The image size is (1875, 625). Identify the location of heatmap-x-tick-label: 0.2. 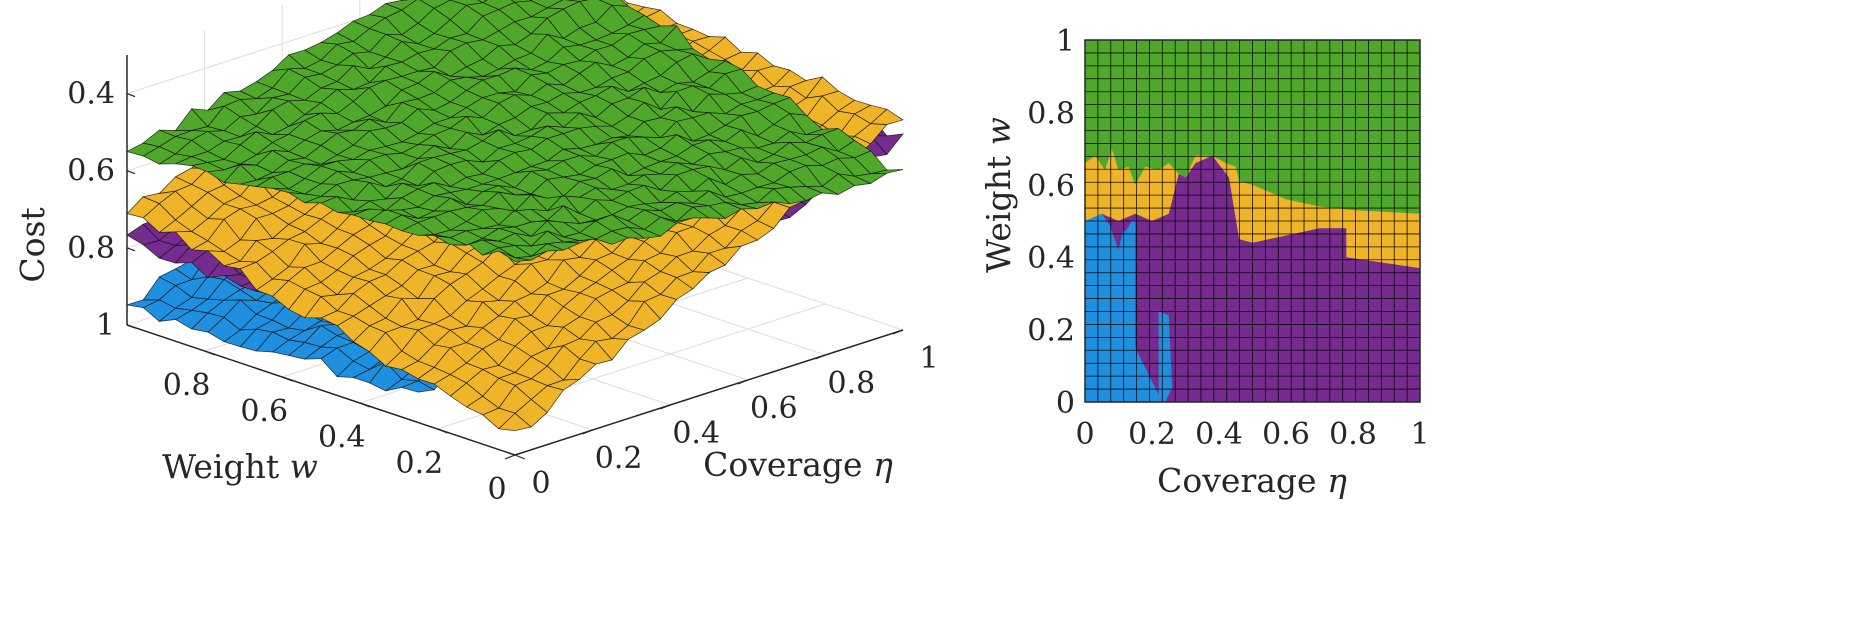
(1152, 434).